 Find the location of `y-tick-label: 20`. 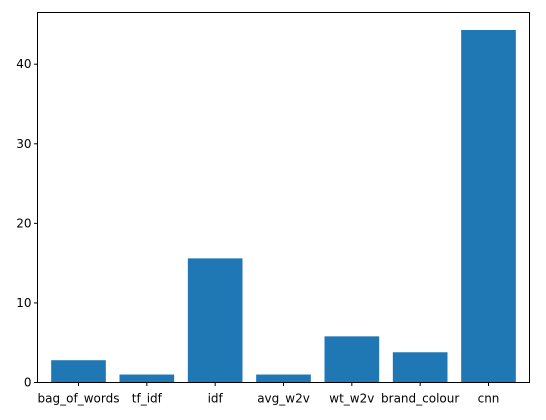

y-tick-label: 20 is located at coordinates (23, 223).